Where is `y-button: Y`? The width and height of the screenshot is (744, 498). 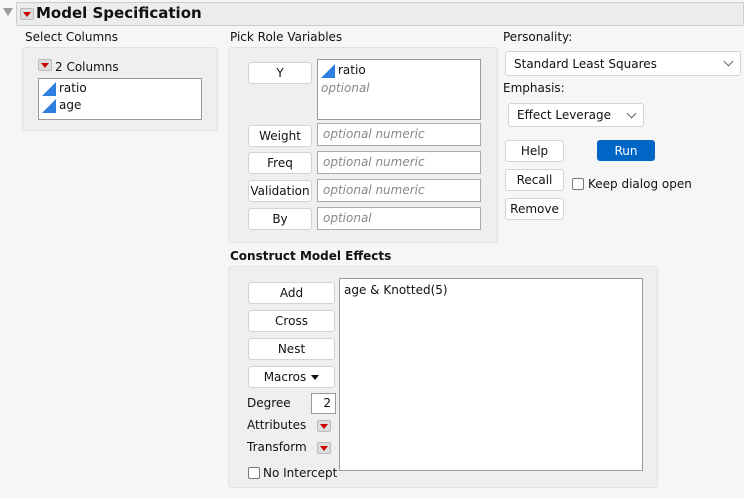 y-button: Y is located at coordinates (280, 73).